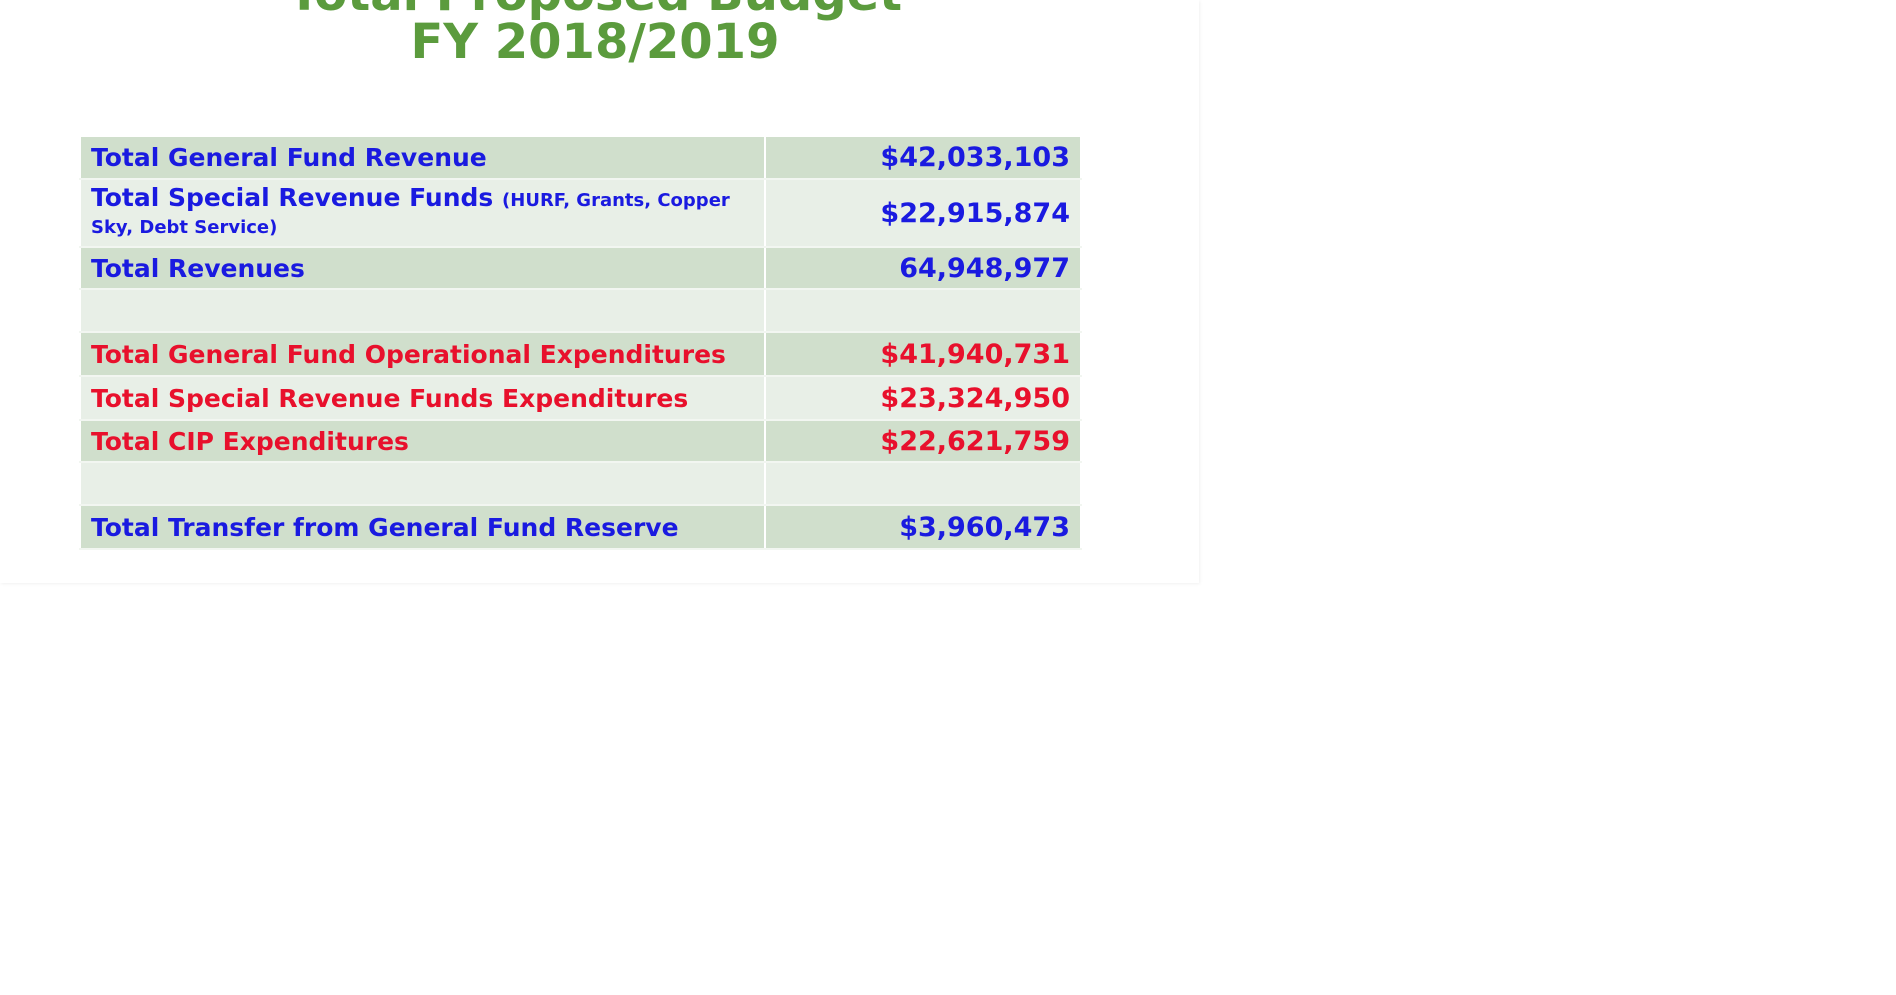 This screenshot has width=1896, height=995. Describe the element at coordinates (595, 42) in the screenshot. I see `subtitle: FY 2018/2019` at that location.